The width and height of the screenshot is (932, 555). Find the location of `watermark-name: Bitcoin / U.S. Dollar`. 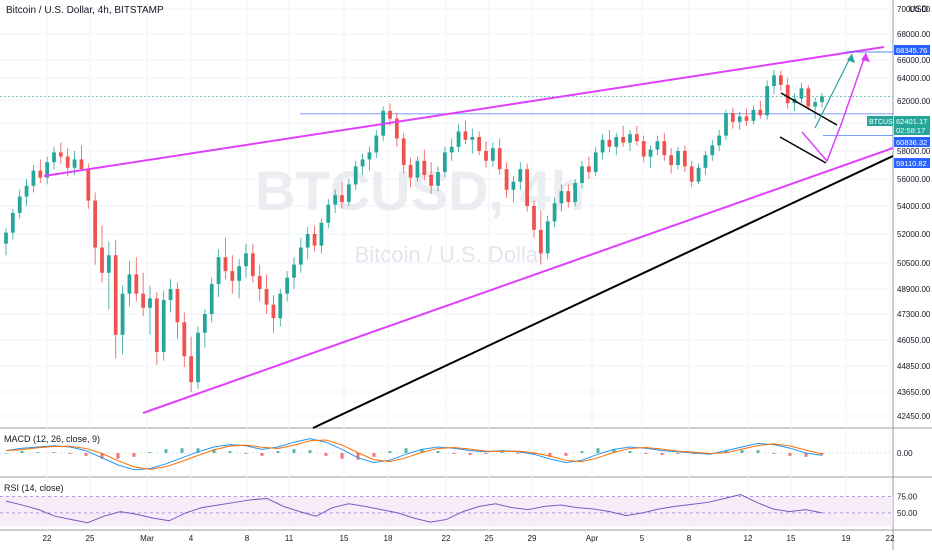

watermark-name: Bitcoin / U.S. Dollar is located at coordinates (450, 254).